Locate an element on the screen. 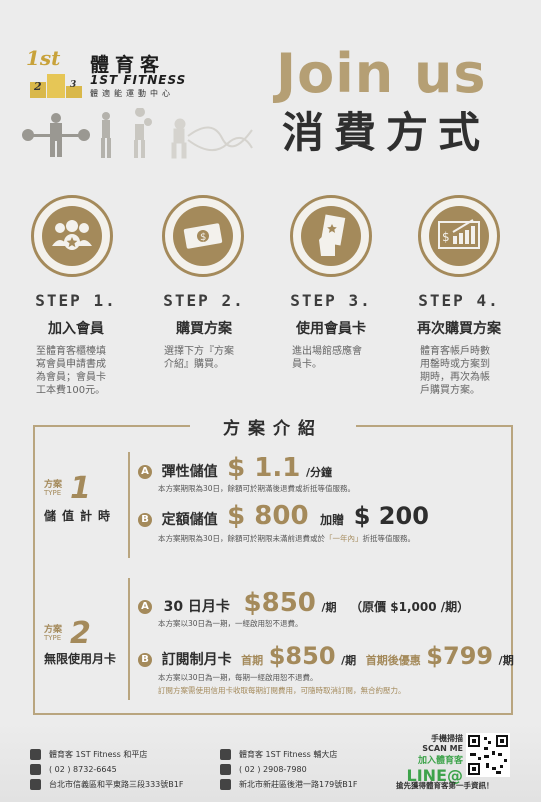 The image size is (541, 802). brand-name-cn: 體育客 is located at coordinates (128, 65).